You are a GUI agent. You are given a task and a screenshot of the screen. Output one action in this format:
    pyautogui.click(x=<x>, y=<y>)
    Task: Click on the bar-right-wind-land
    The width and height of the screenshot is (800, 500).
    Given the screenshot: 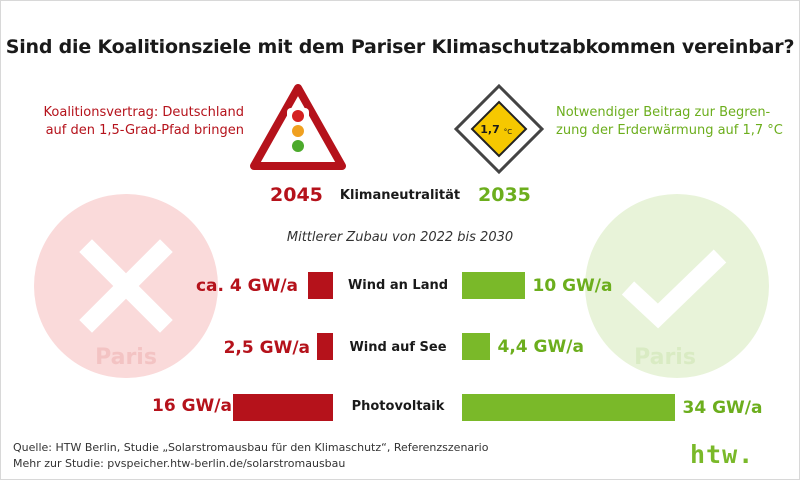 What is the action you would take?
    pyautogui.click(x=493, y=285)
    